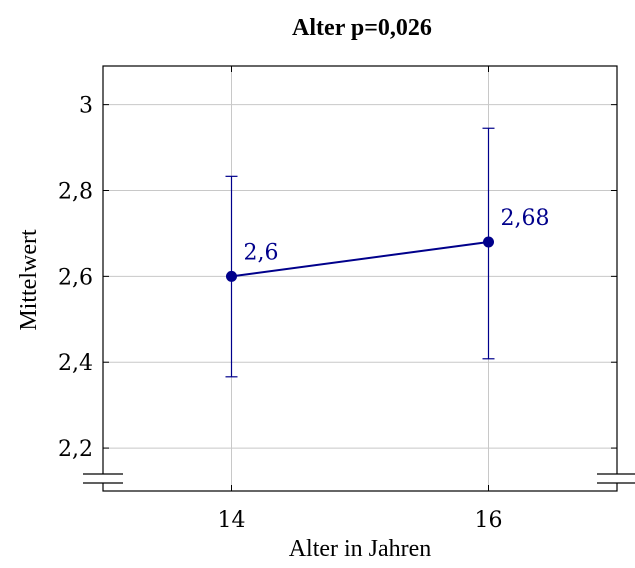 The height and width of the screenshot is (568, 635). I want to click on x-tick-label: 16, so click(489, 520).